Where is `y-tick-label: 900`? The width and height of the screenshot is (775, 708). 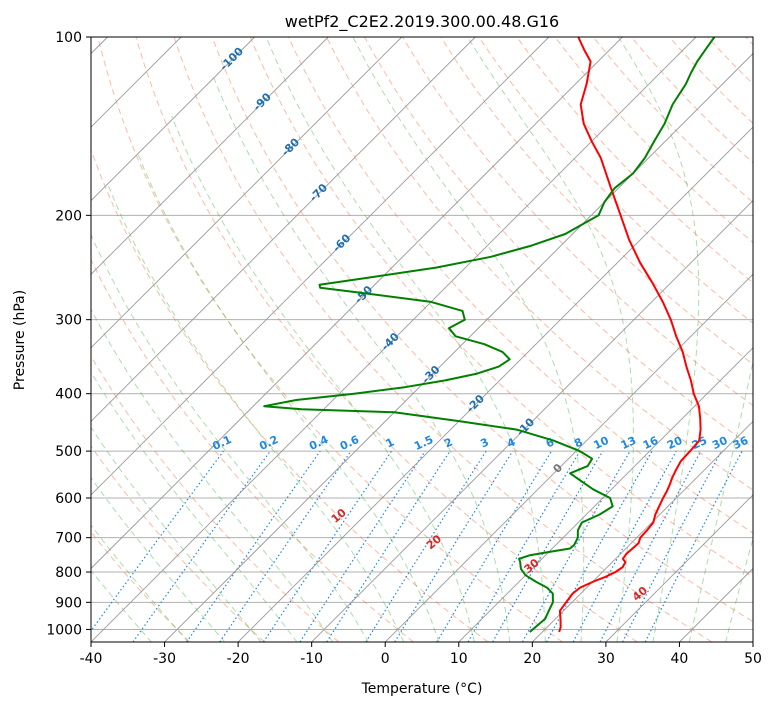
y-tick-label: 900 is located at coordinates (68, 603).